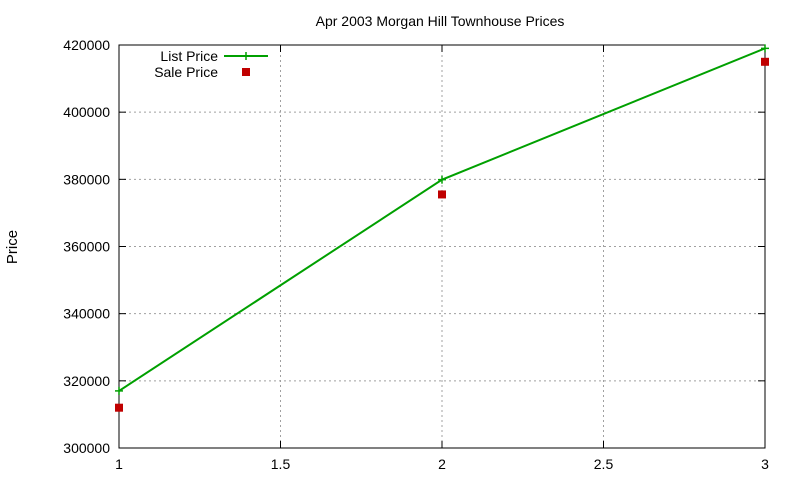 The width and height of the screenshot is (800, 480). What do you see at coordinates (765, 464) in the screenshot?
I see `x-tick-label: 3` at bounding box center [765, 464].